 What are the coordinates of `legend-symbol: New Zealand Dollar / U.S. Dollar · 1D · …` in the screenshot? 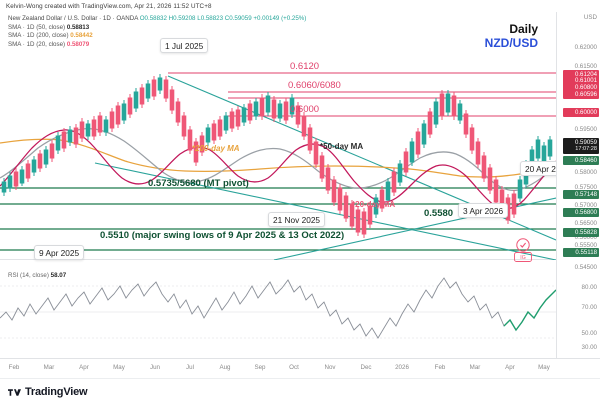 It's located at (73, 18).